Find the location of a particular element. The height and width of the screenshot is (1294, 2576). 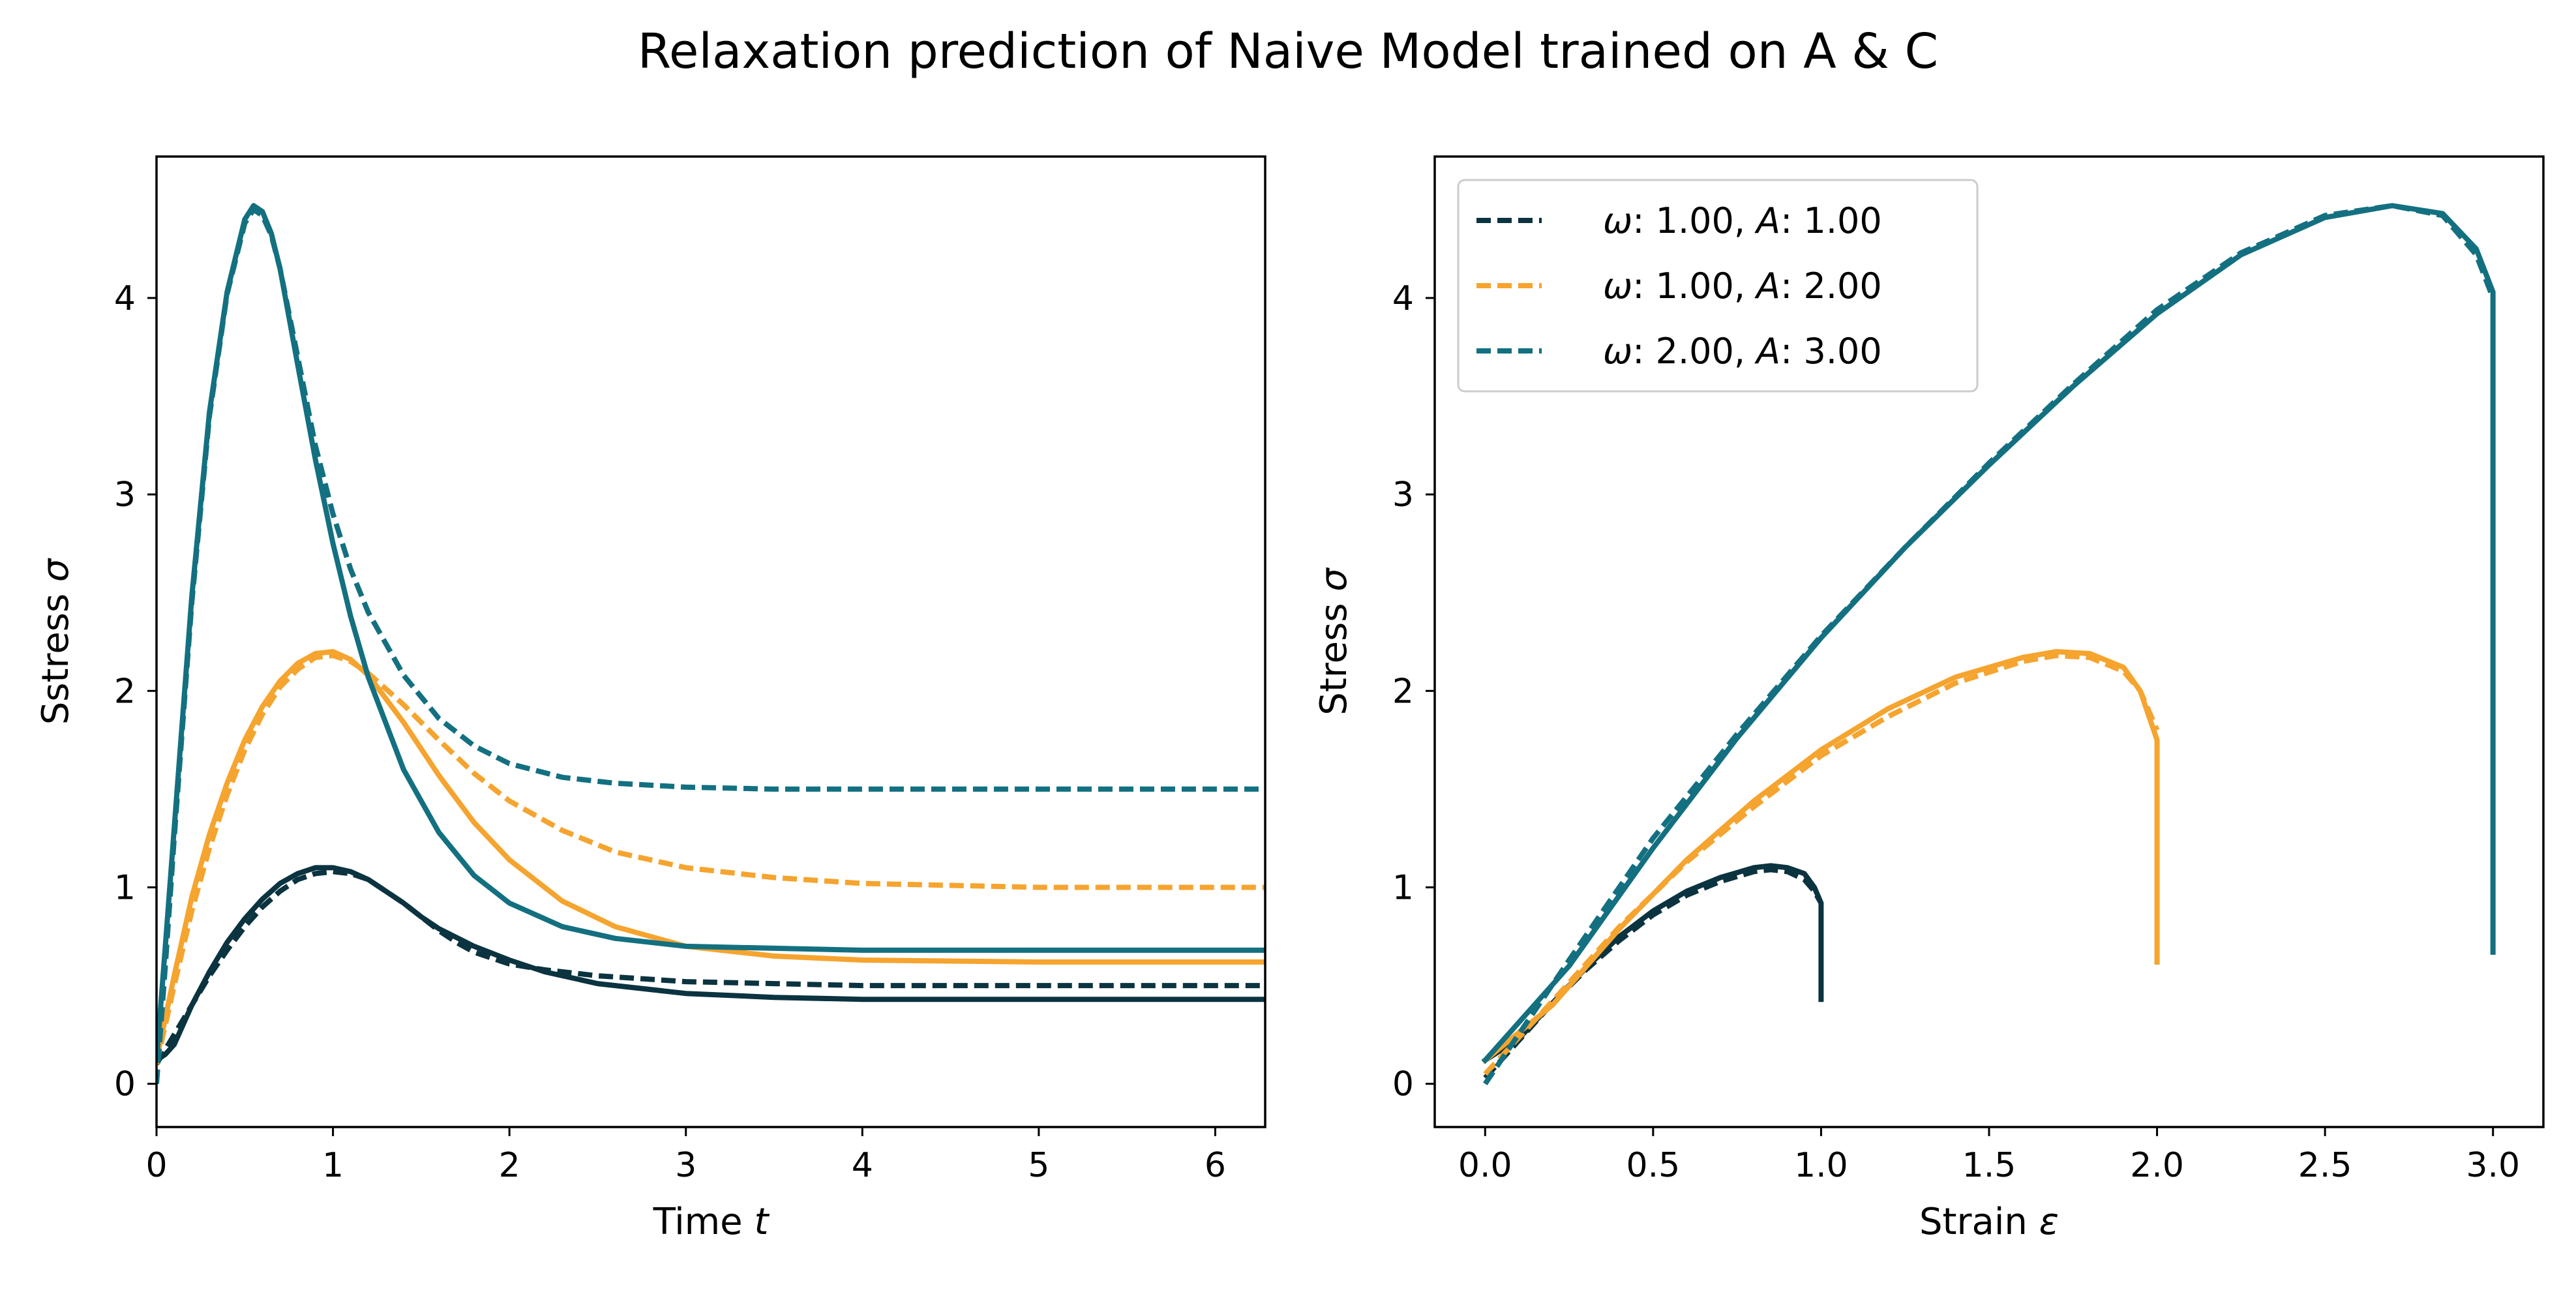

x-tick-label: 1.0 is located at coordinates (1821, 1165).